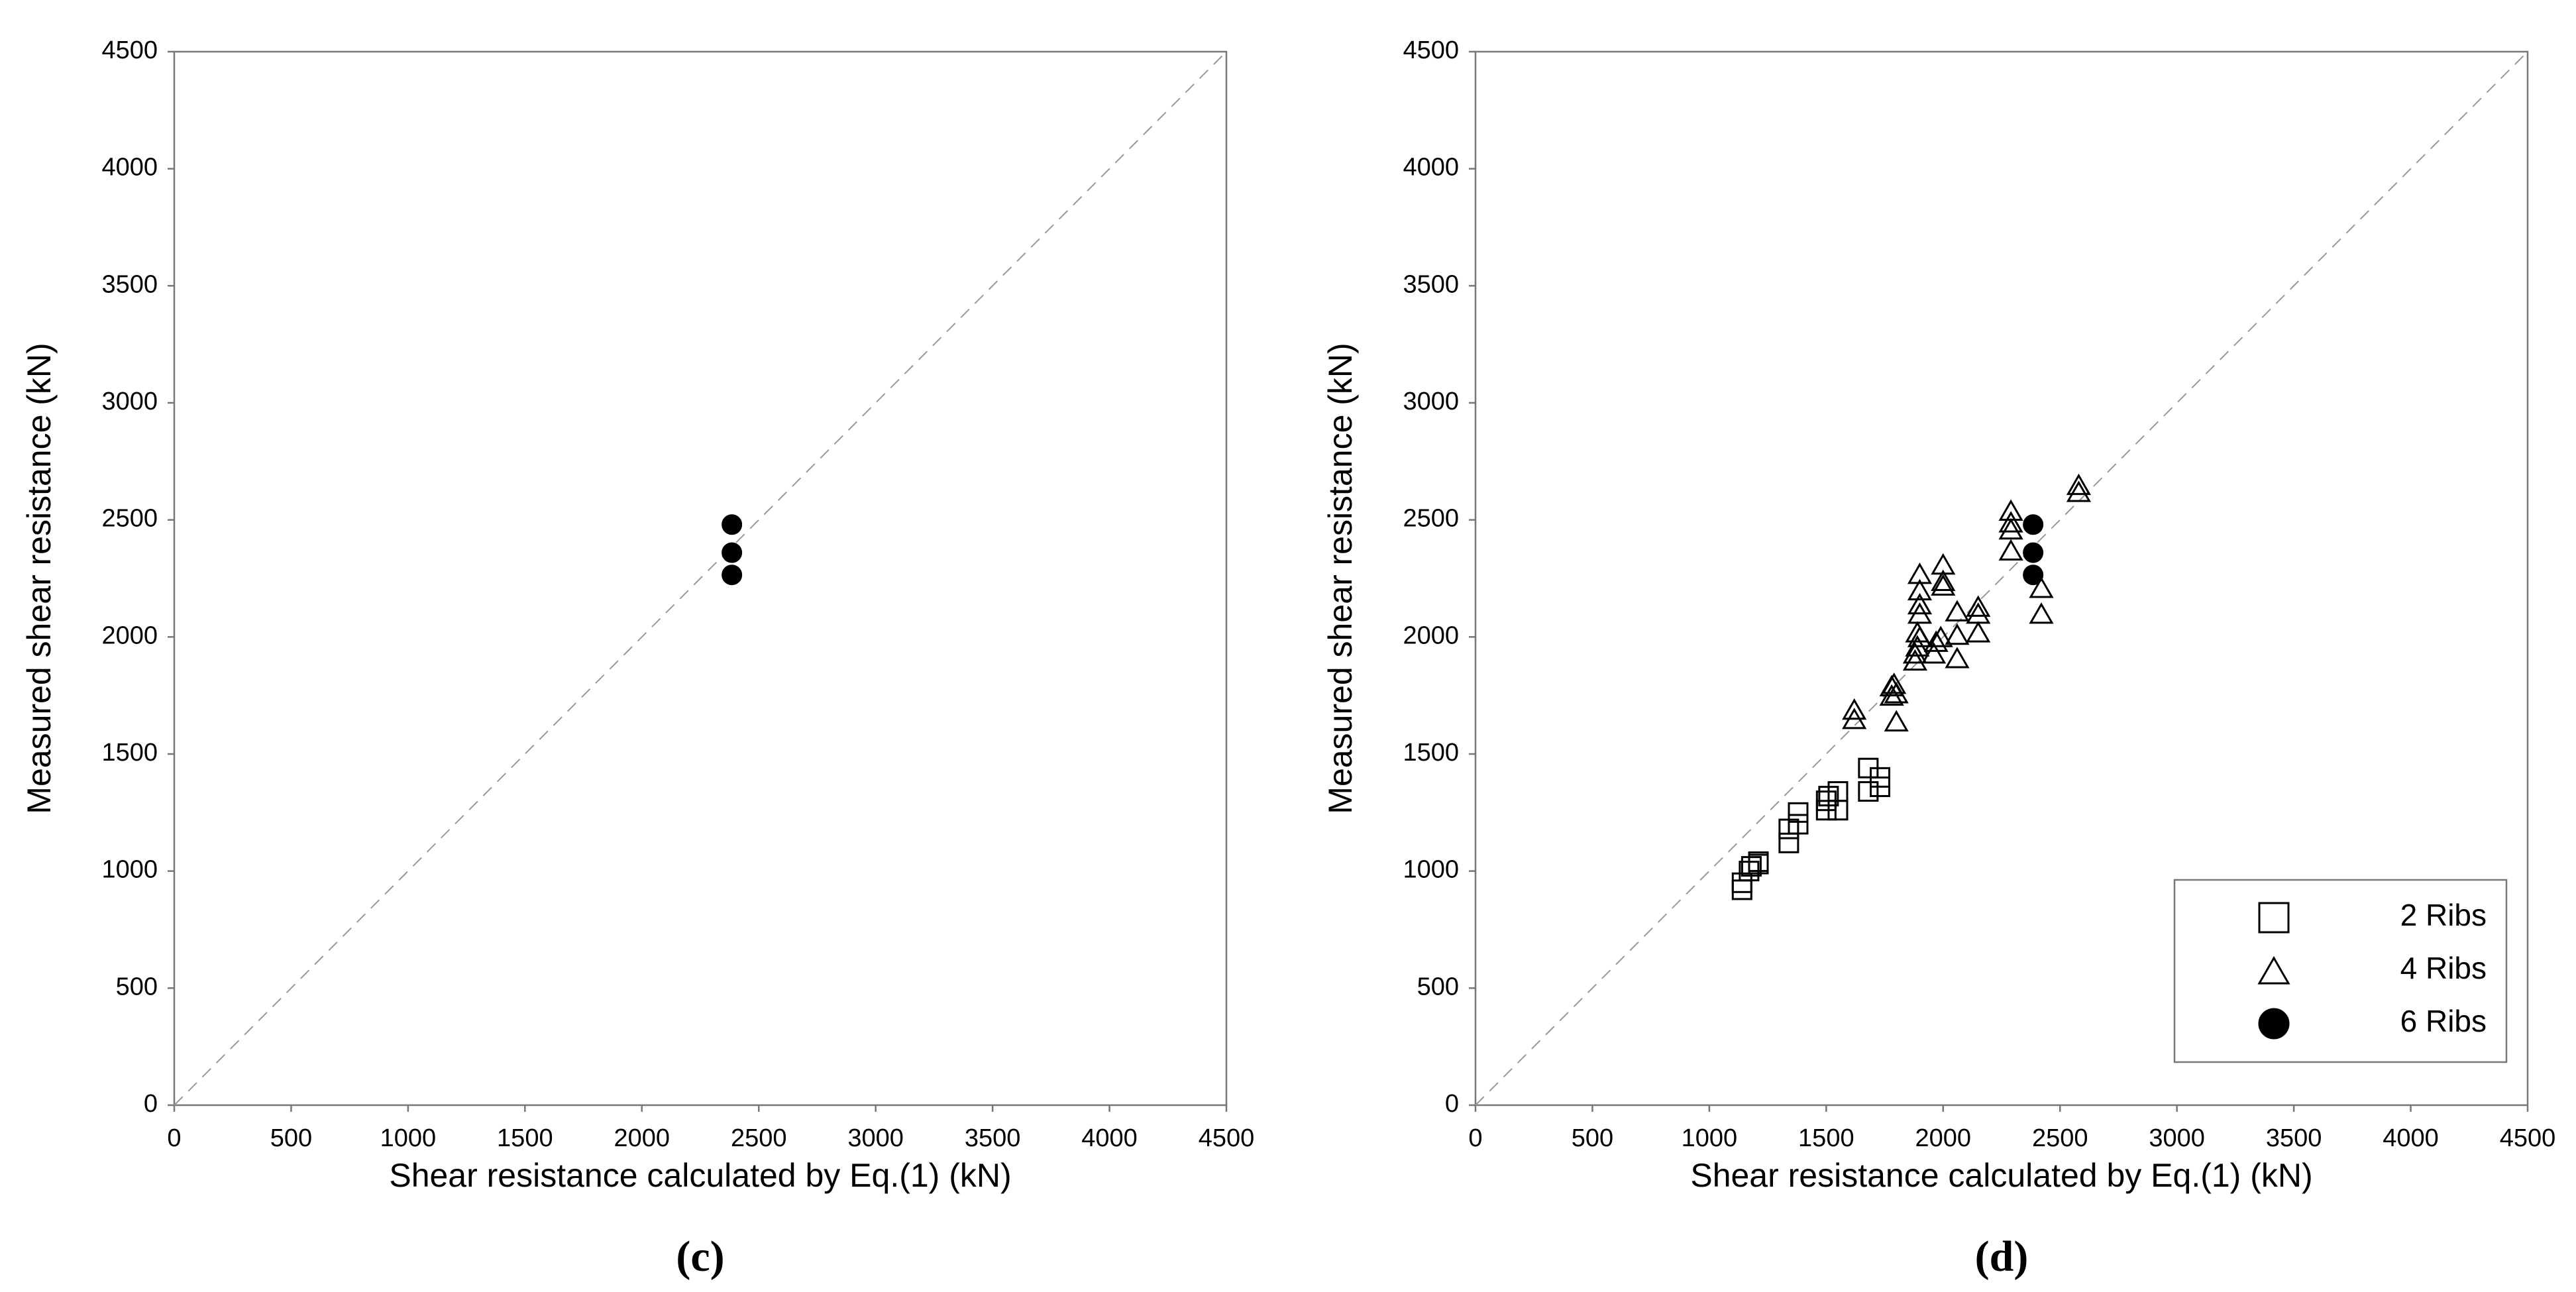 This screenshot has width=2576, height=1292. What do you see at coordinates (2443, 1021) in the screenshot?
I see `legend-label: 6 Ribs` at bounding box center [2443, 1021].